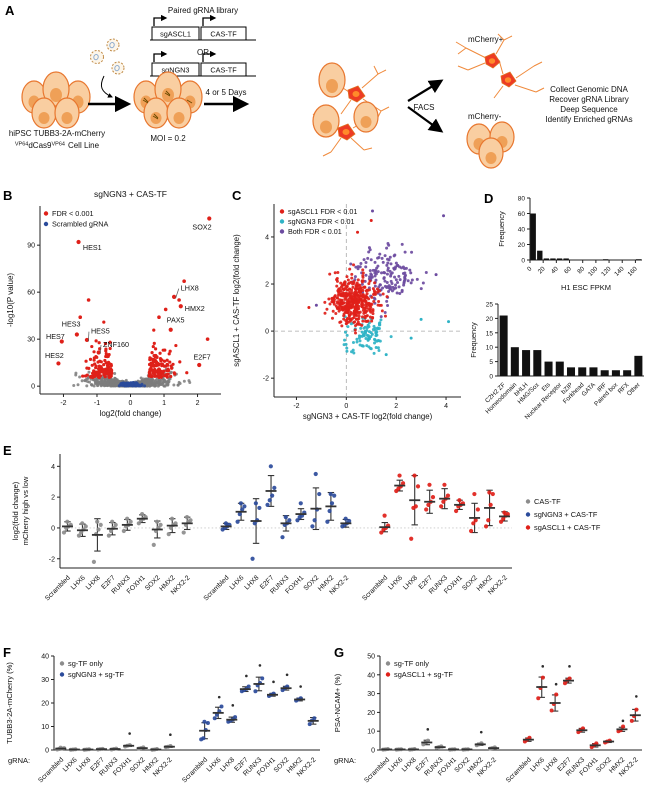 The image size is (650, 803). What do you see at coordinates (96, 674) in the screenshot?
I see `svg-text: sgNGN3 + sg-TF` at bounding box center [96, 674].